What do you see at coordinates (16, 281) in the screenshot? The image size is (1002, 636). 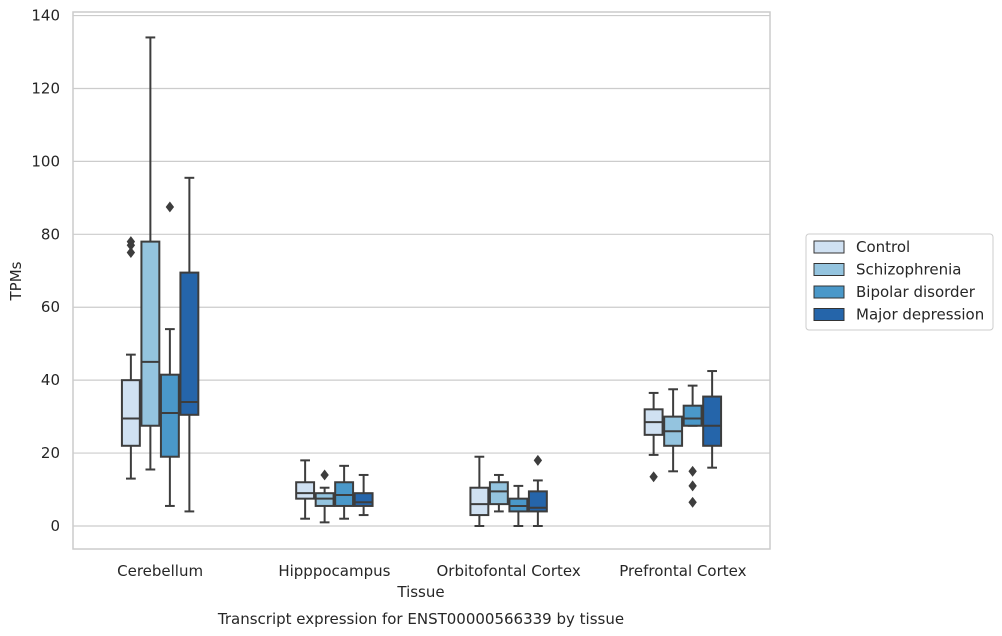 I see `y-axis-label: TPMs` at bounding box center [16, 281].